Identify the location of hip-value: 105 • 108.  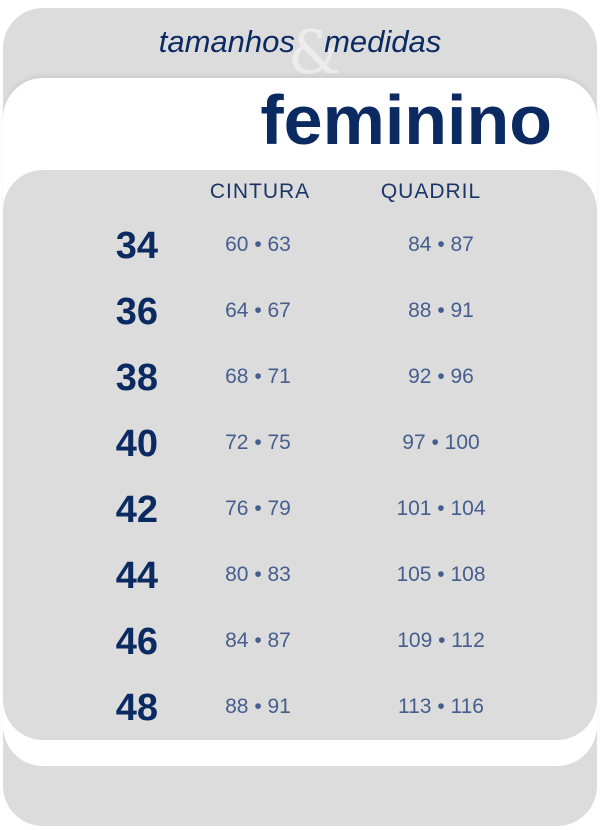
(441, 574).